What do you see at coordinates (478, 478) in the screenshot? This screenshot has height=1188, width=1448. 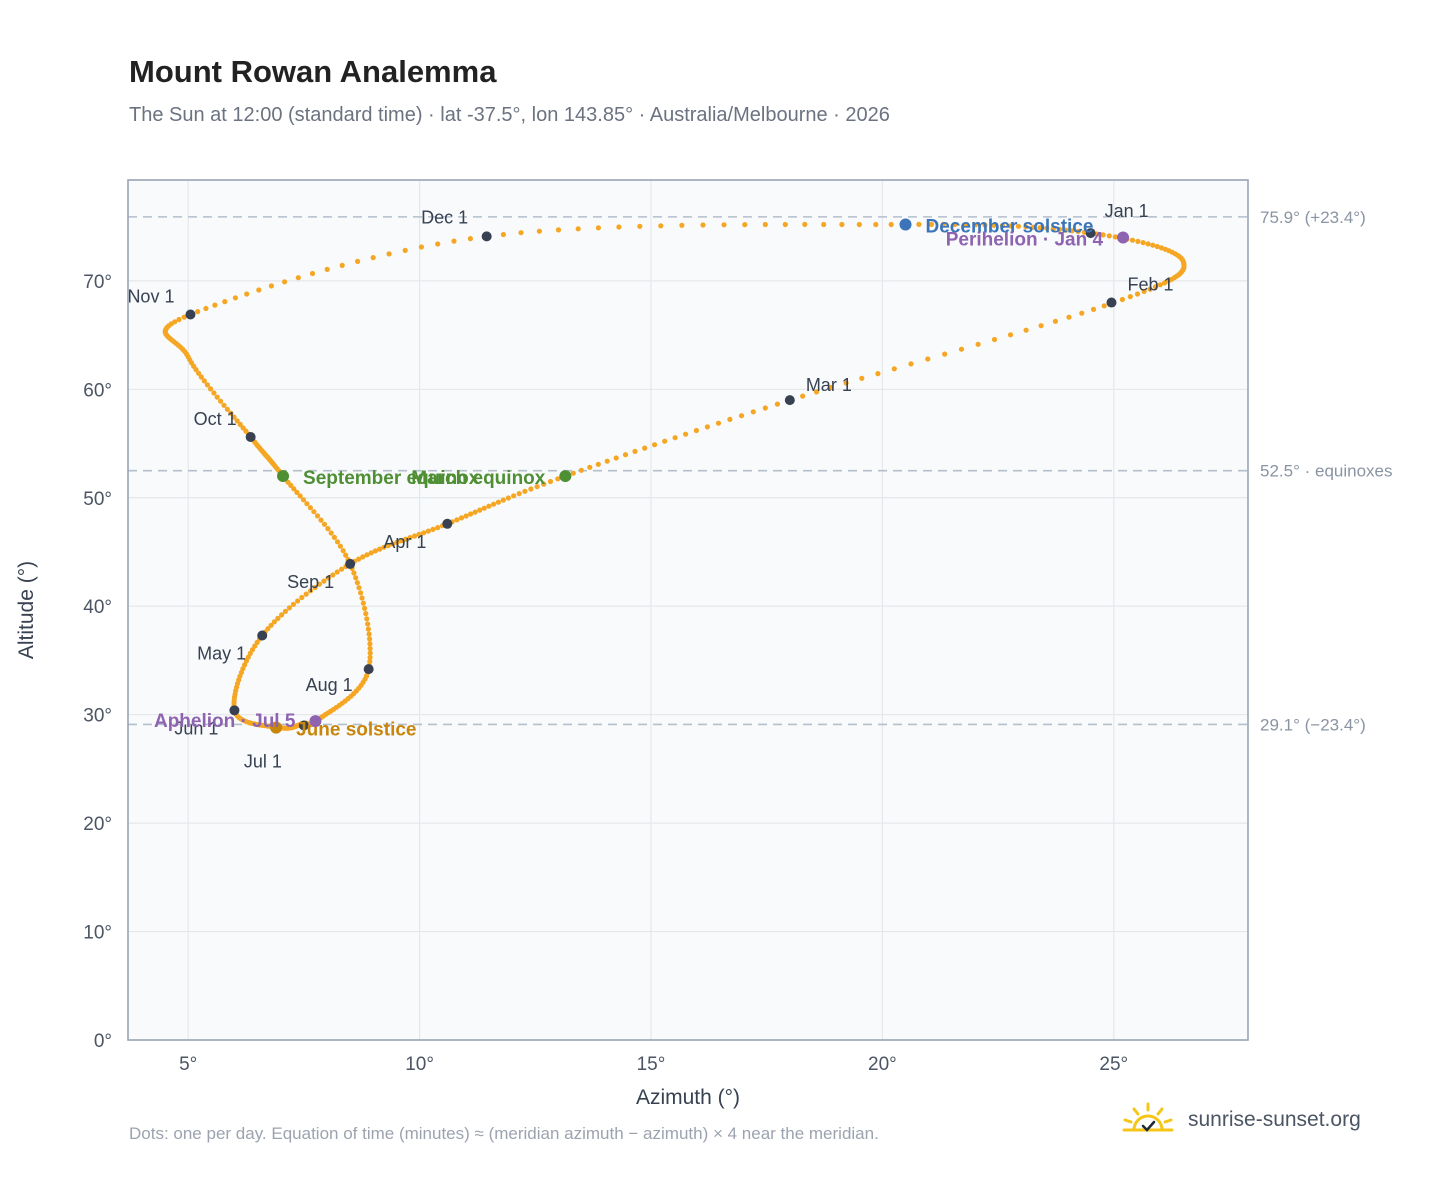 I see `event-label: March equinox` at bounding box center [478, 478].